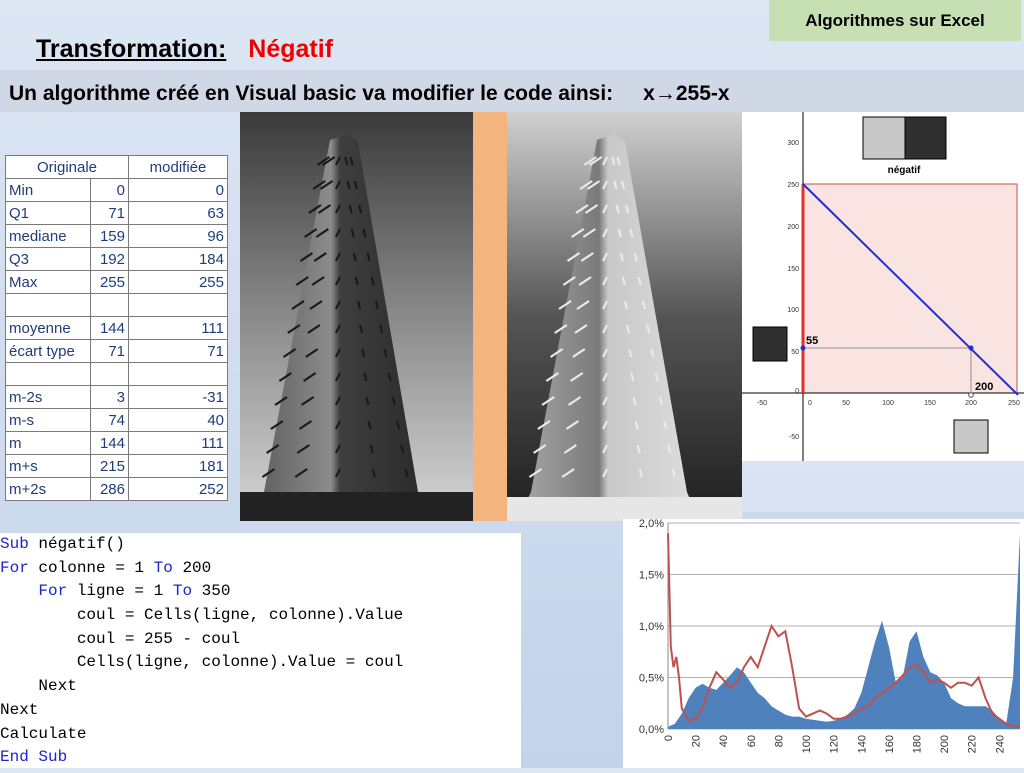 The width and height of the screenshot is (1024, 773). I want to click on hist-x-tick: 200, so click(945, 744).